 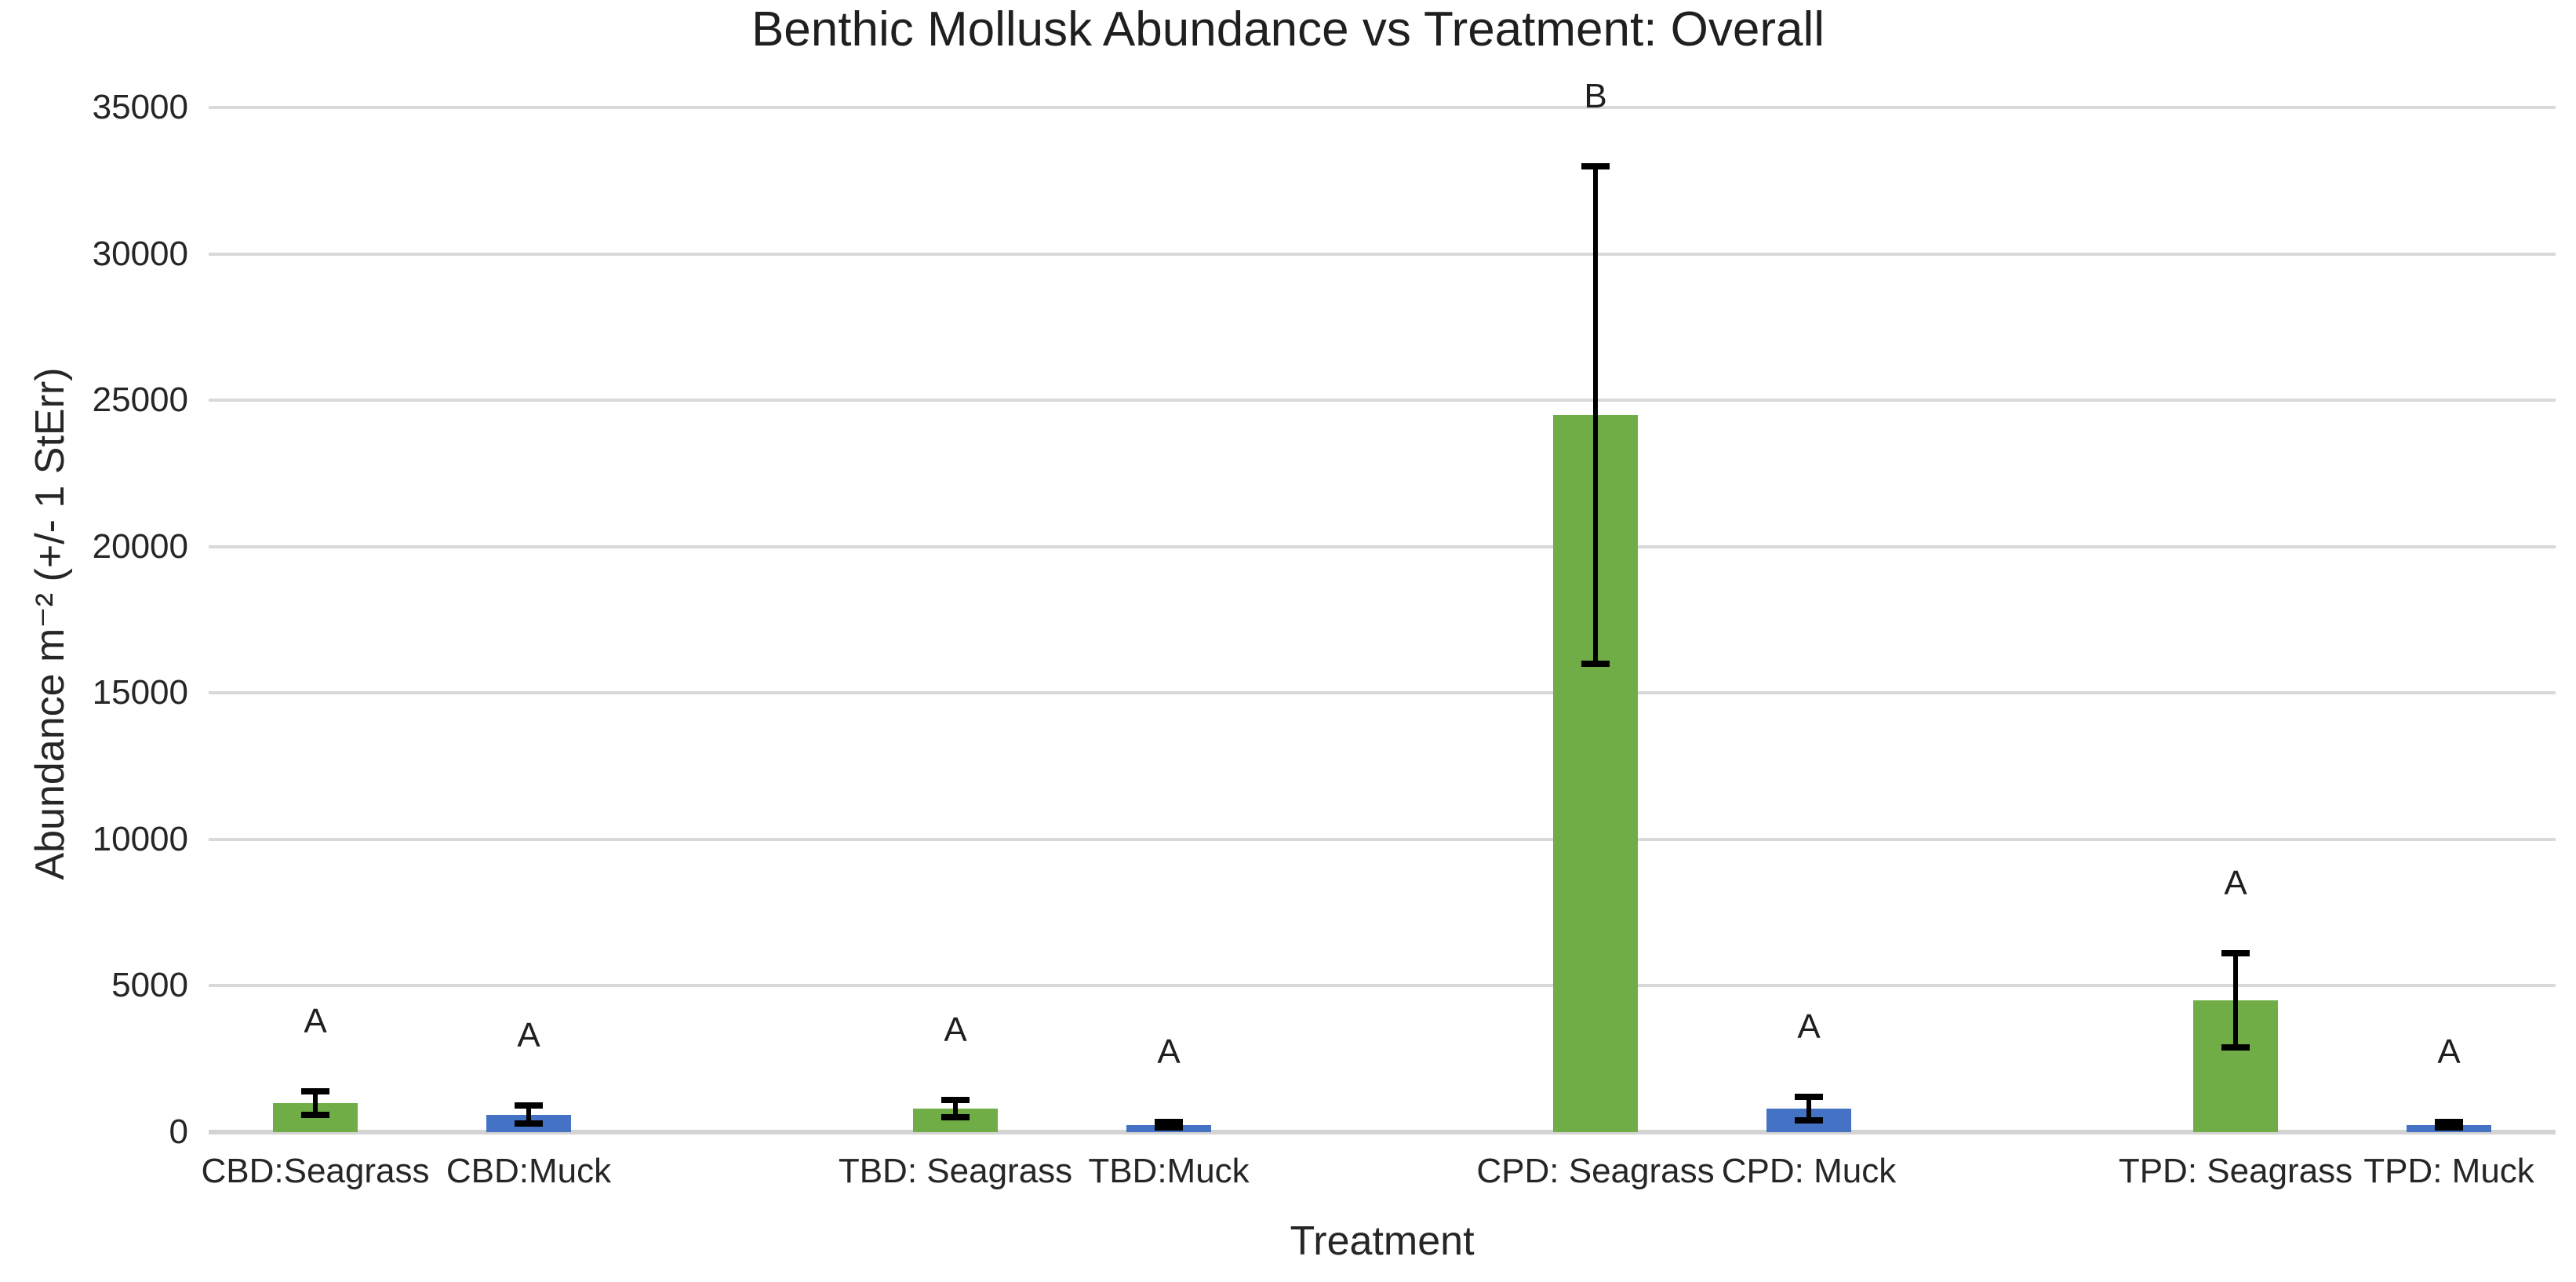 What do you see at coordinates (178, 1132) in the screenshot?
I see `y-tick-label: 0` at bounding box center [178, 1132].